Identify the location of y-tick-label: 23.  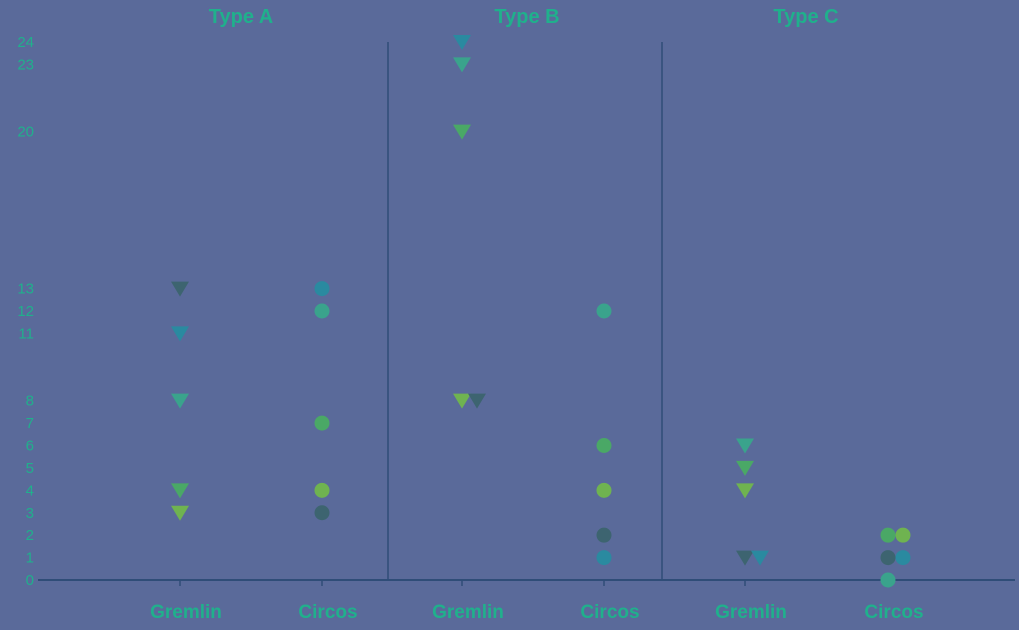
(25, 64).